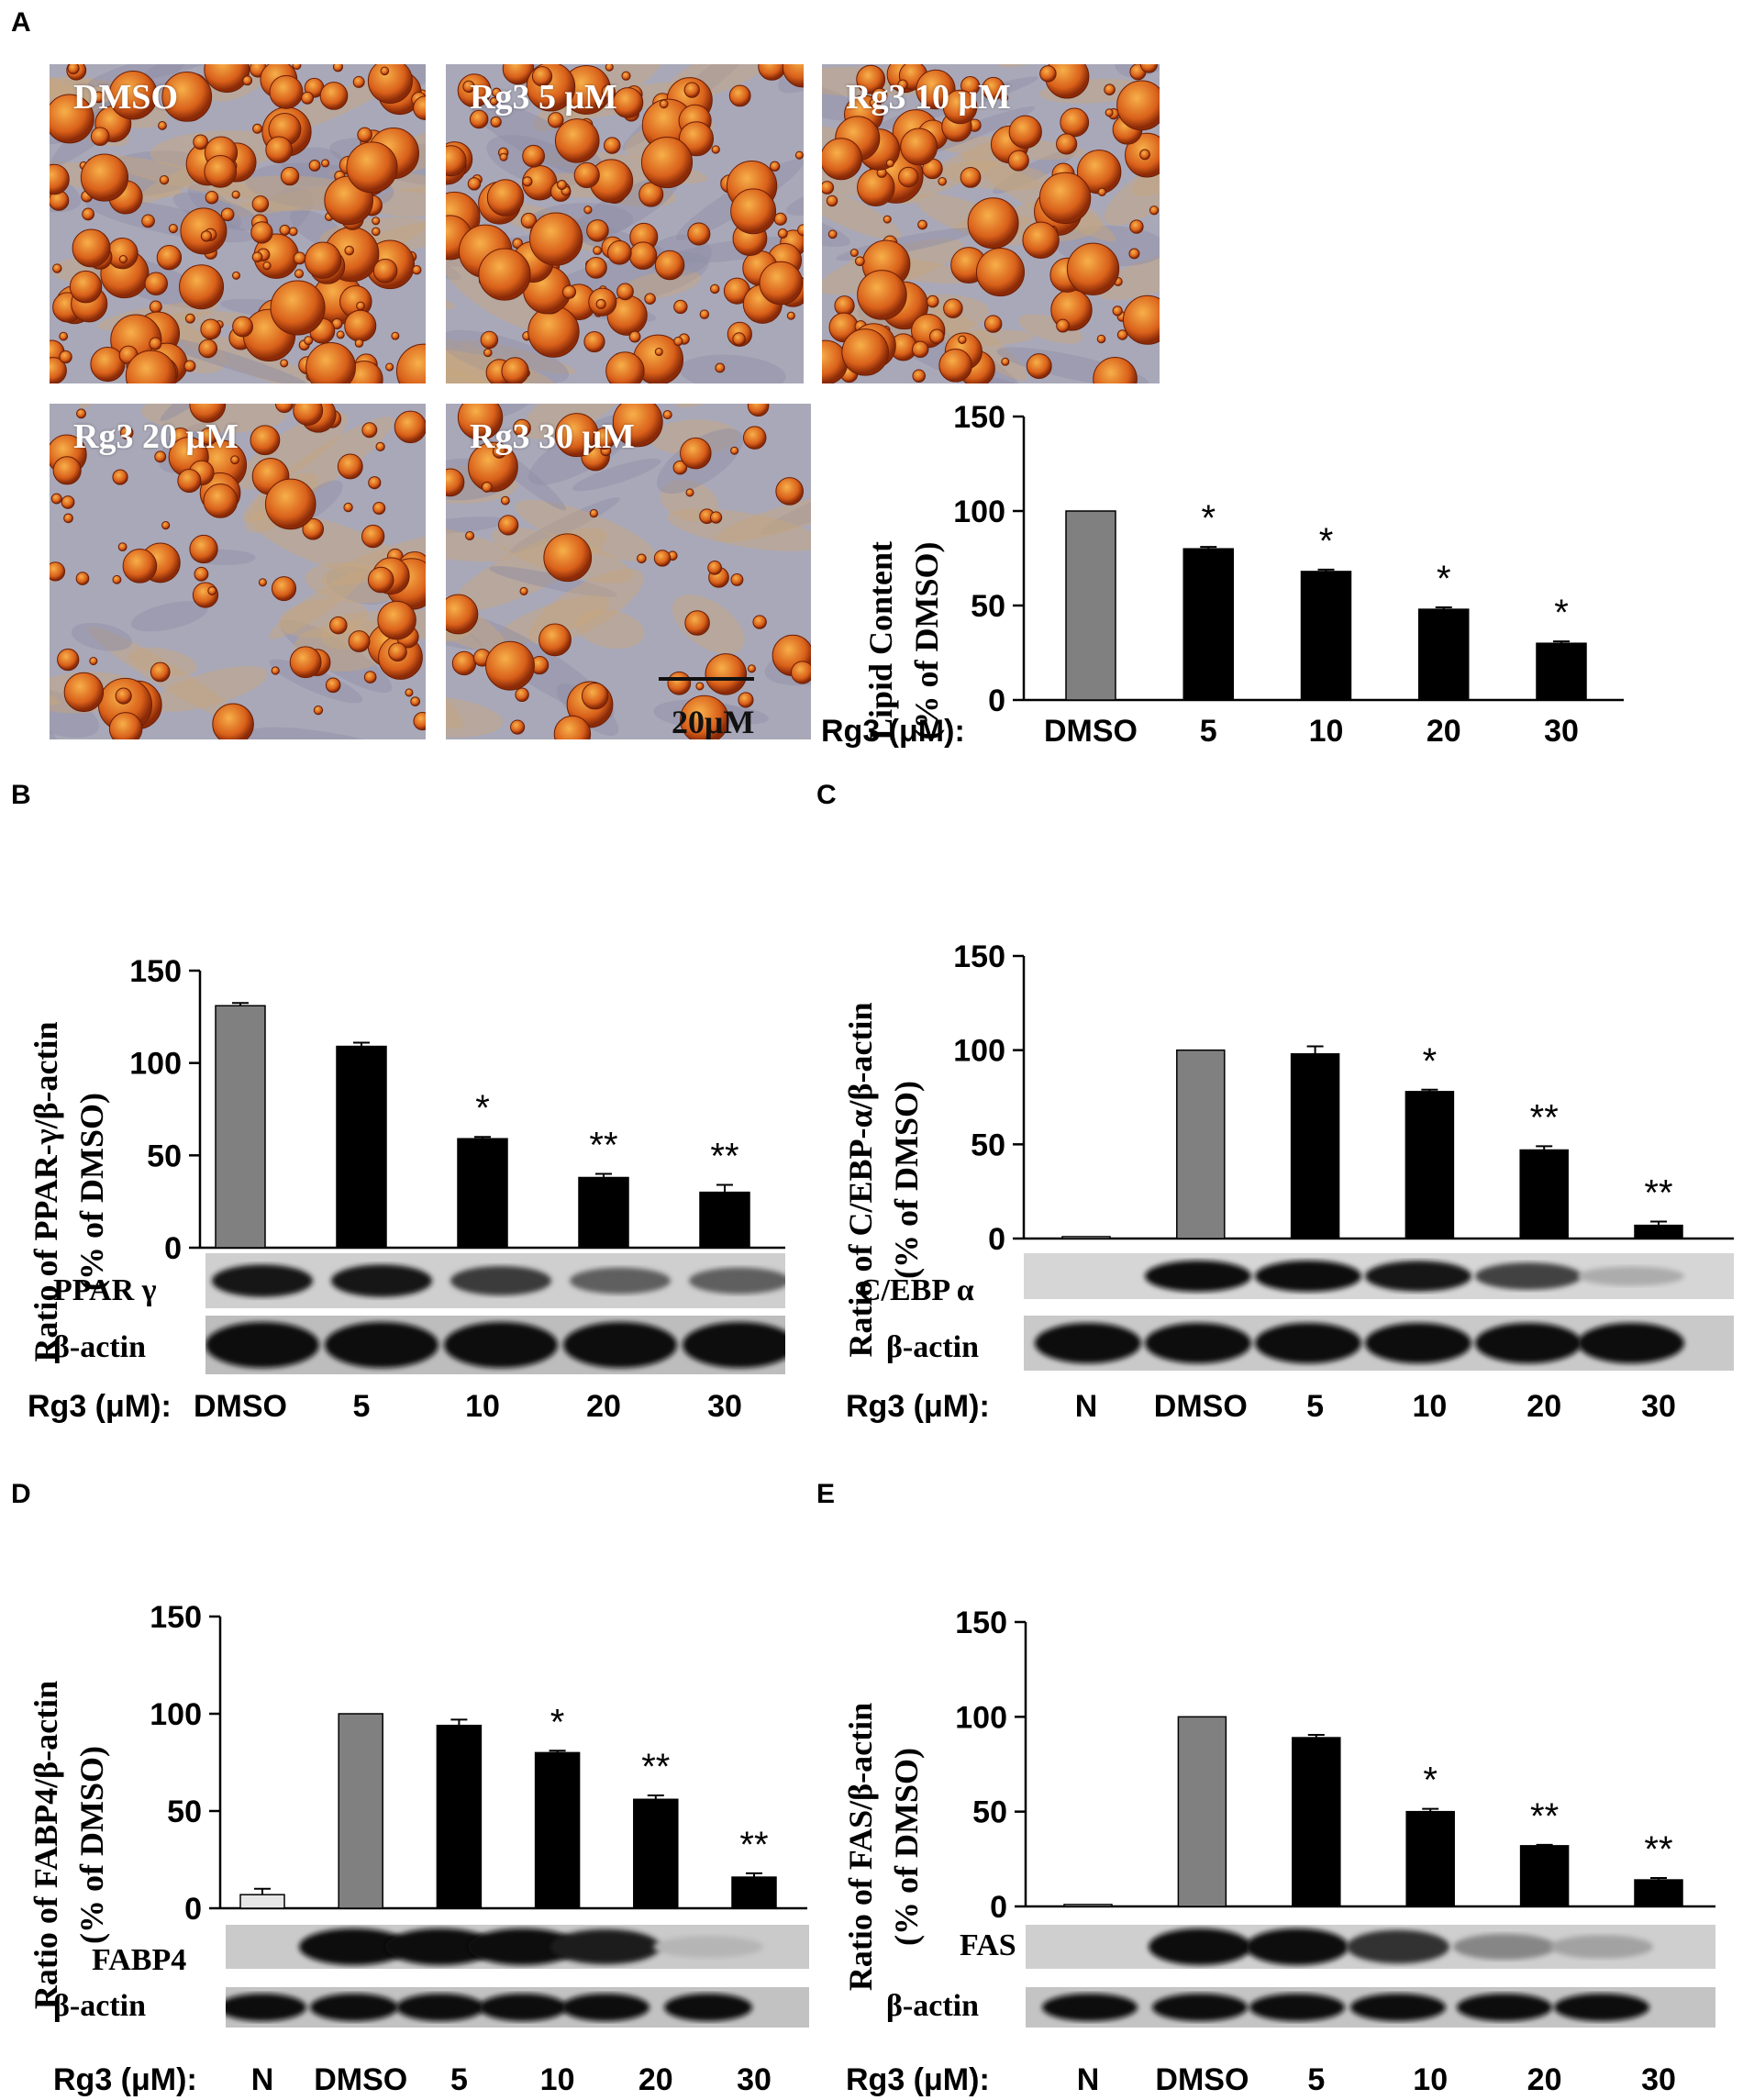 The image size is (1743, 2100). I want to click on y-axis-label: Ratio of C/EBP-α/β-actin, so click(861, 1180).